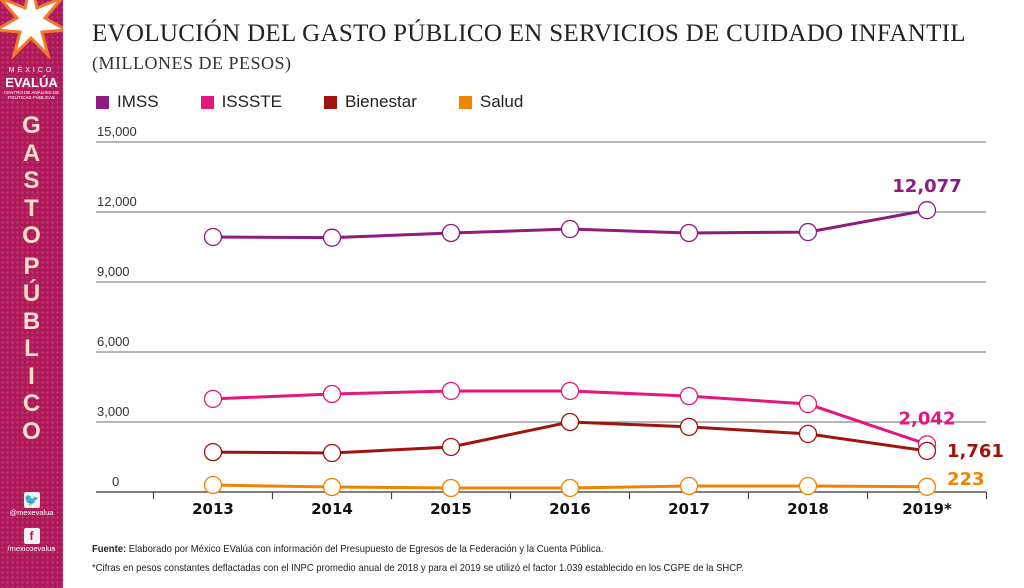  What do you see at coordinates (927, 418) in the screenshot?
I see `data-label-issste: 2,042` at bounding box center [927, 418].